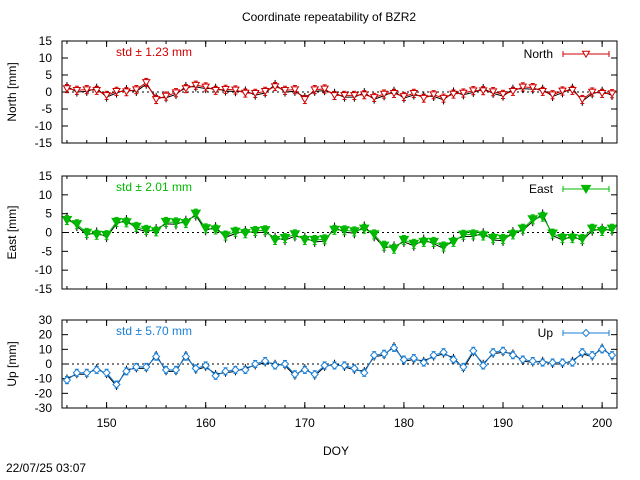 Image resolution: width=640 pixels, height=480 pixels. I want to click on legend: North, so click(567, 54).